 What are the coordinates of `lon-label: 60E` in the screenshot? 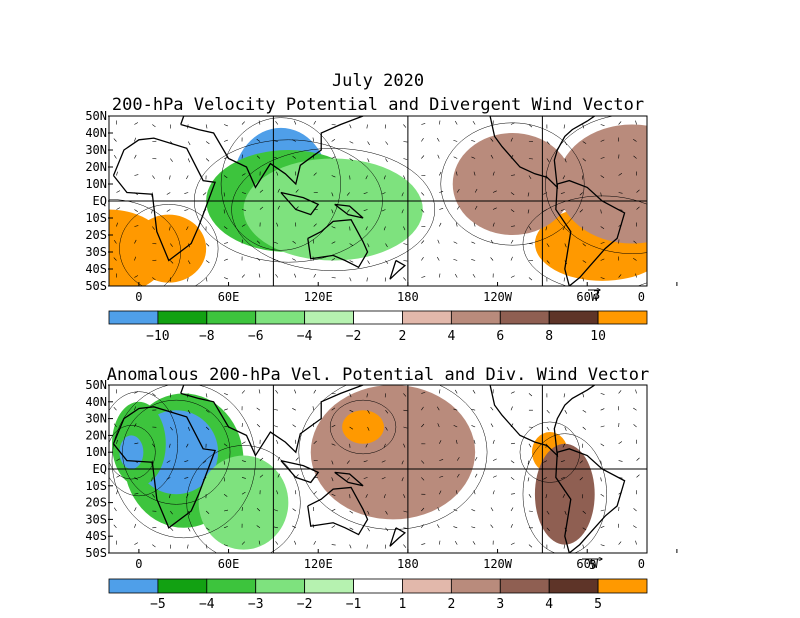 It's located at (229, 564).